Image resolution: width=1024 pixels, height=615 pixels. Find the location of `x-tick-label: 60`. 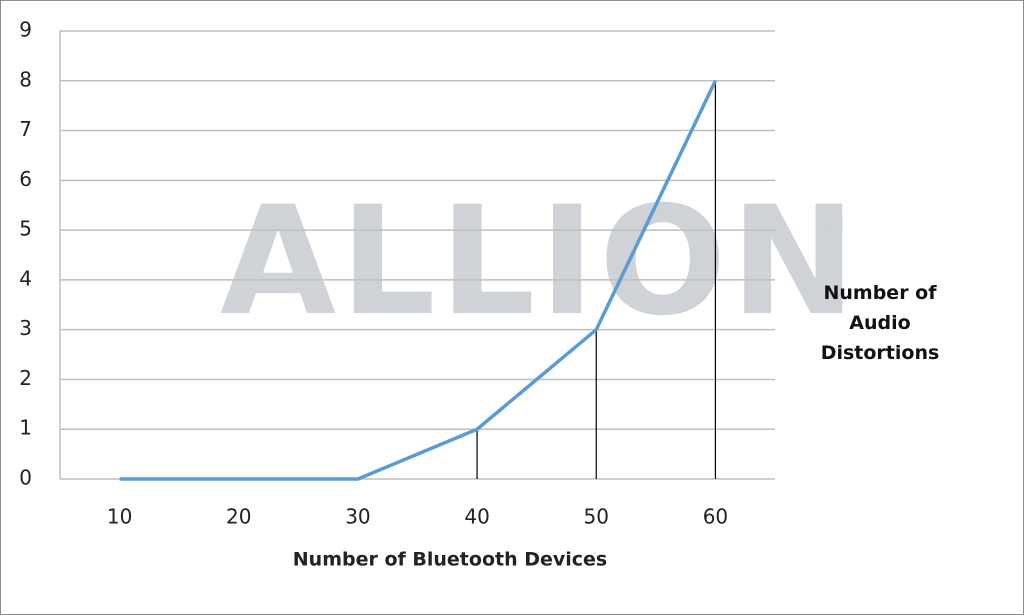

x-tick-label: 60 is located at coordinates (715, 517).